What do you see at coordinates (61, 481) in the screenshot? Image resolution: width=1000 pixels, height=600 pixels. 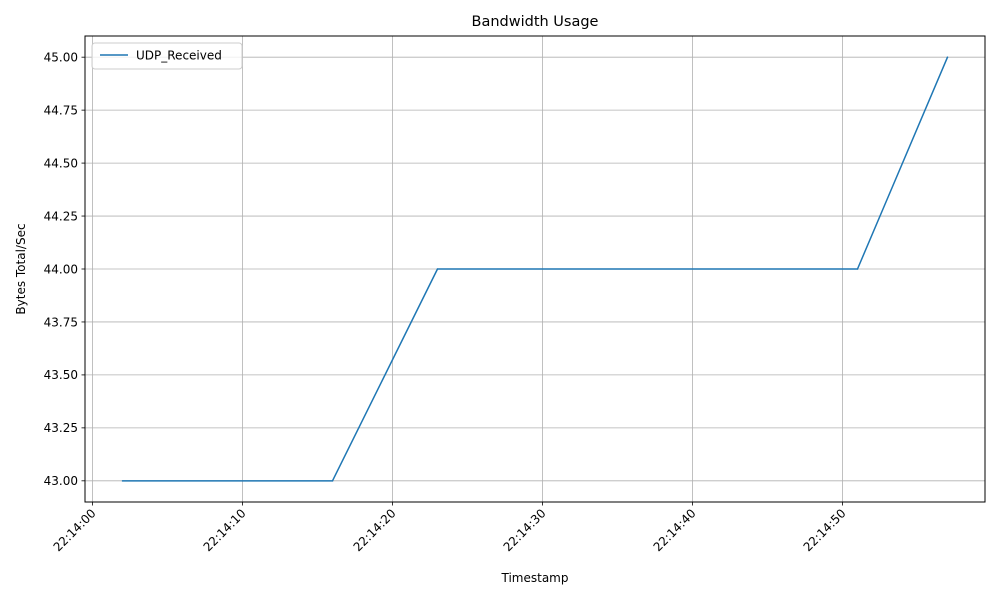 I see `y-tick-label: 43.00` at bounding box center [61, 481].